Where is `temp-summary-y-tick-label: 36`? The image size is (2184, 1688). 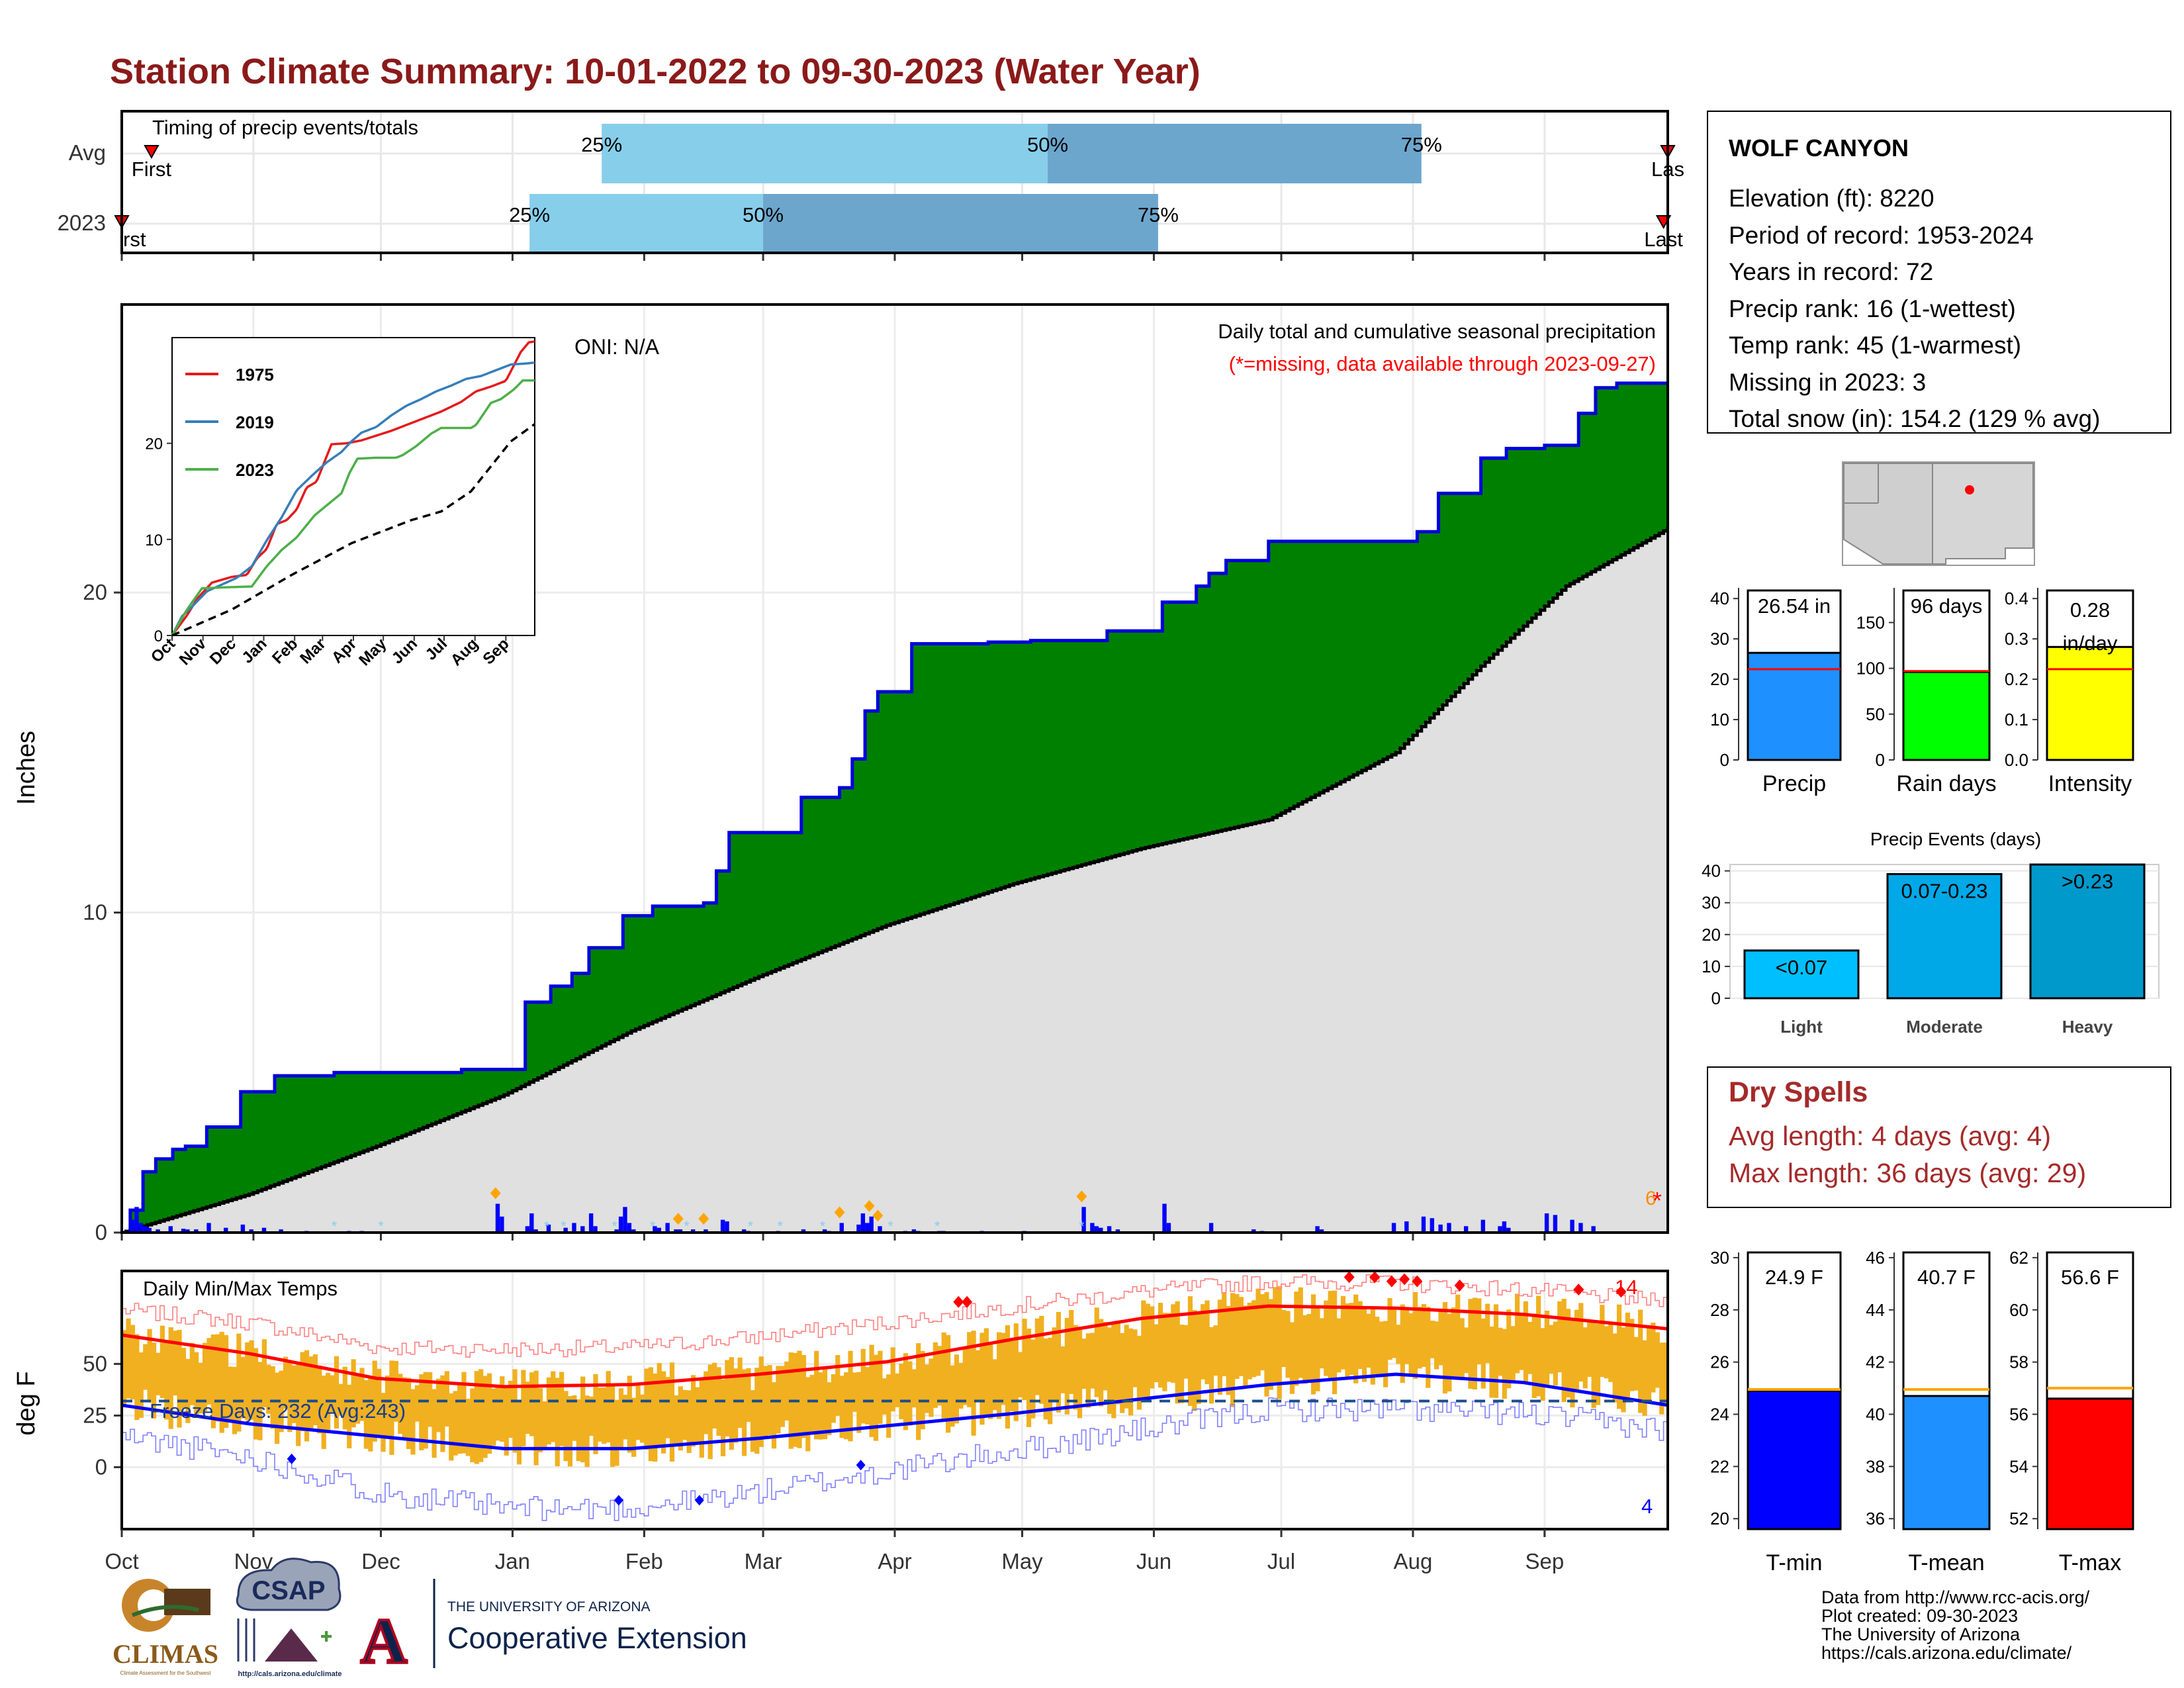
temp-summary-y-tick-label: 36 is located at coordinates (1875, 1518).